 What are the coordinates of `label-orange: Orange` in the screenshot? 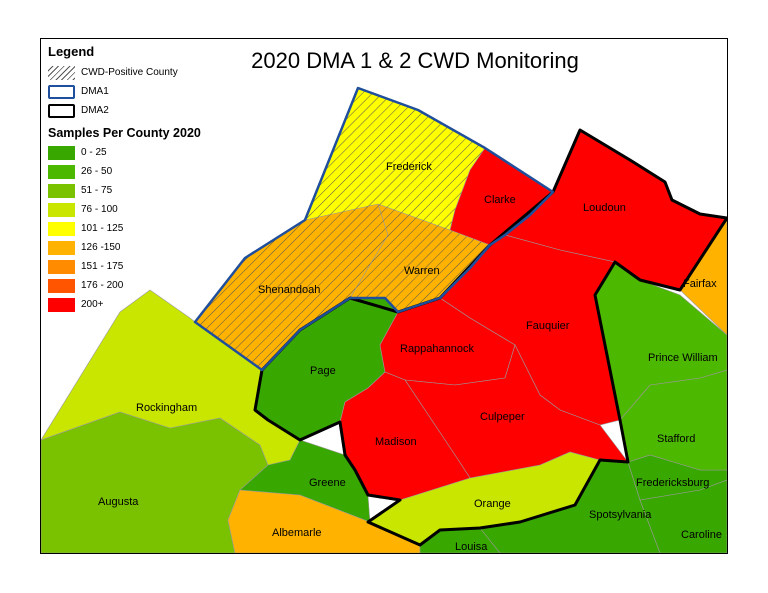 It's located at (492, 504).